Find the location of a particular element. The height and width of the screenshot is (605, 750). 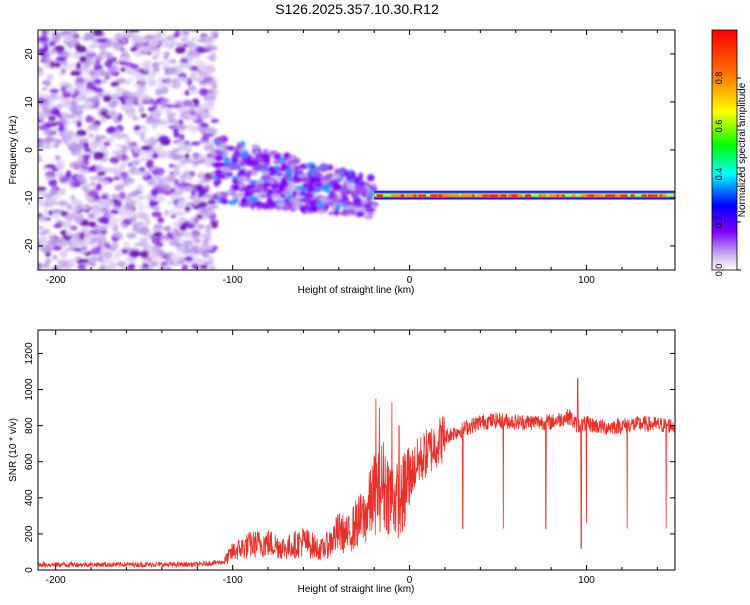

snr-ytick-label: 1200 is located at coordinates (29, 353).